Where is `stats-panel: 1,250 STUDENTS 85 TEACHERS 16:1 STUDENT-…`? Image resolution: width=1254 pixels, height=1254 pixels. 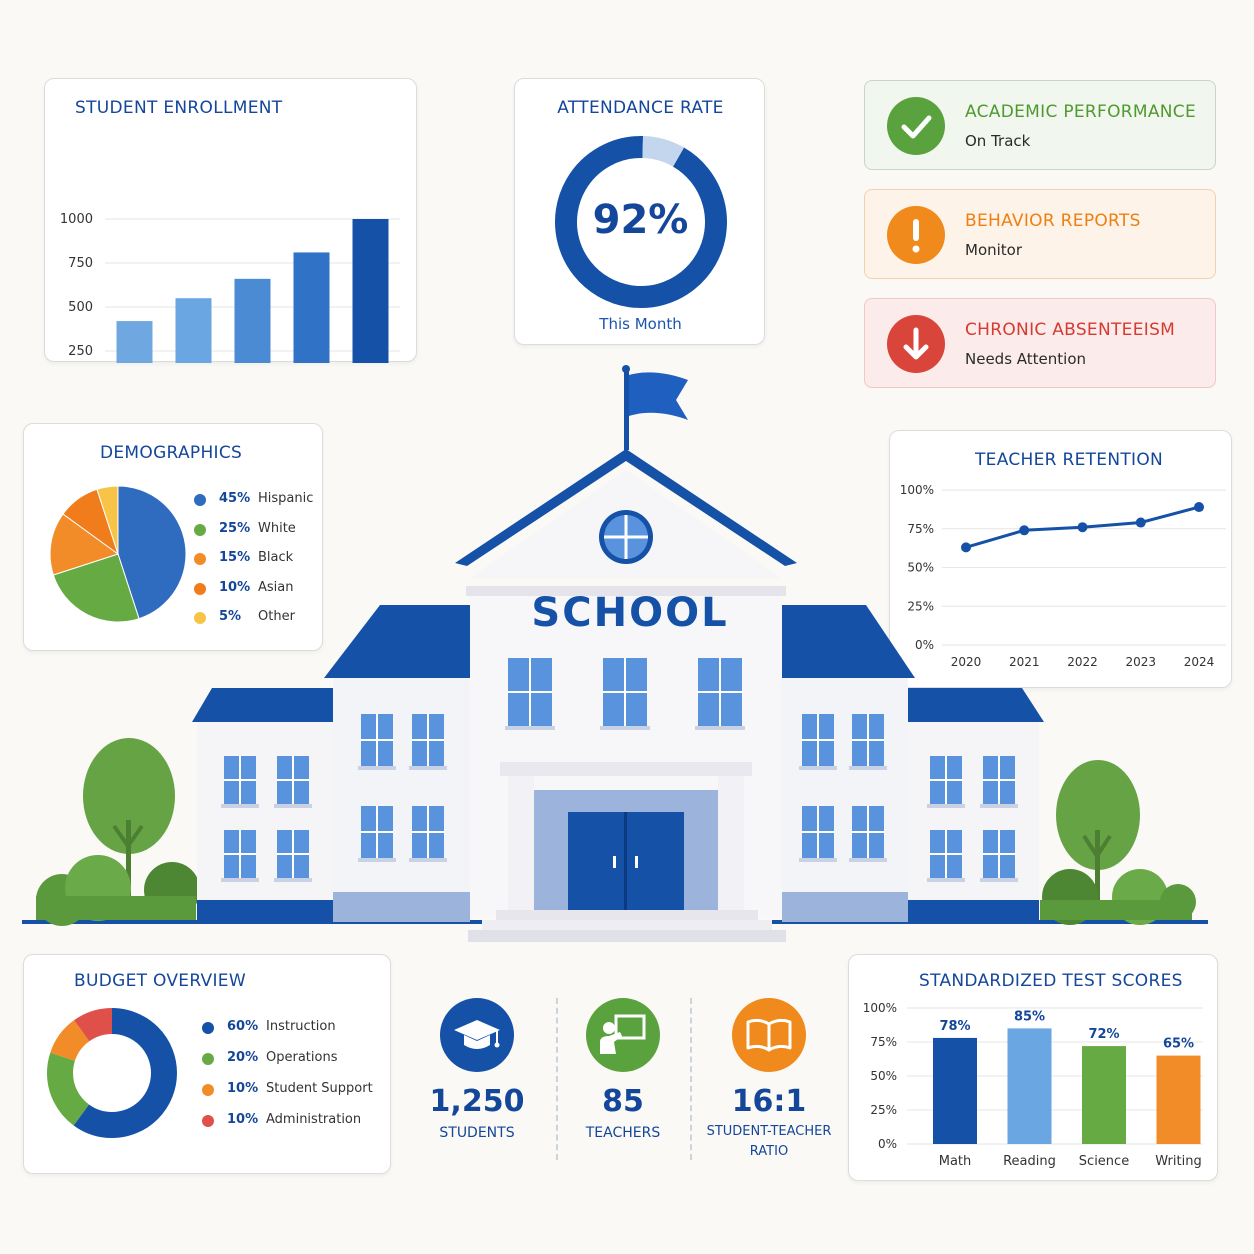 stats-panel: 1,250 STUDENTS 85 TEACHERS 16:1 STUDENT-… is located at coordinates (620, 1080).